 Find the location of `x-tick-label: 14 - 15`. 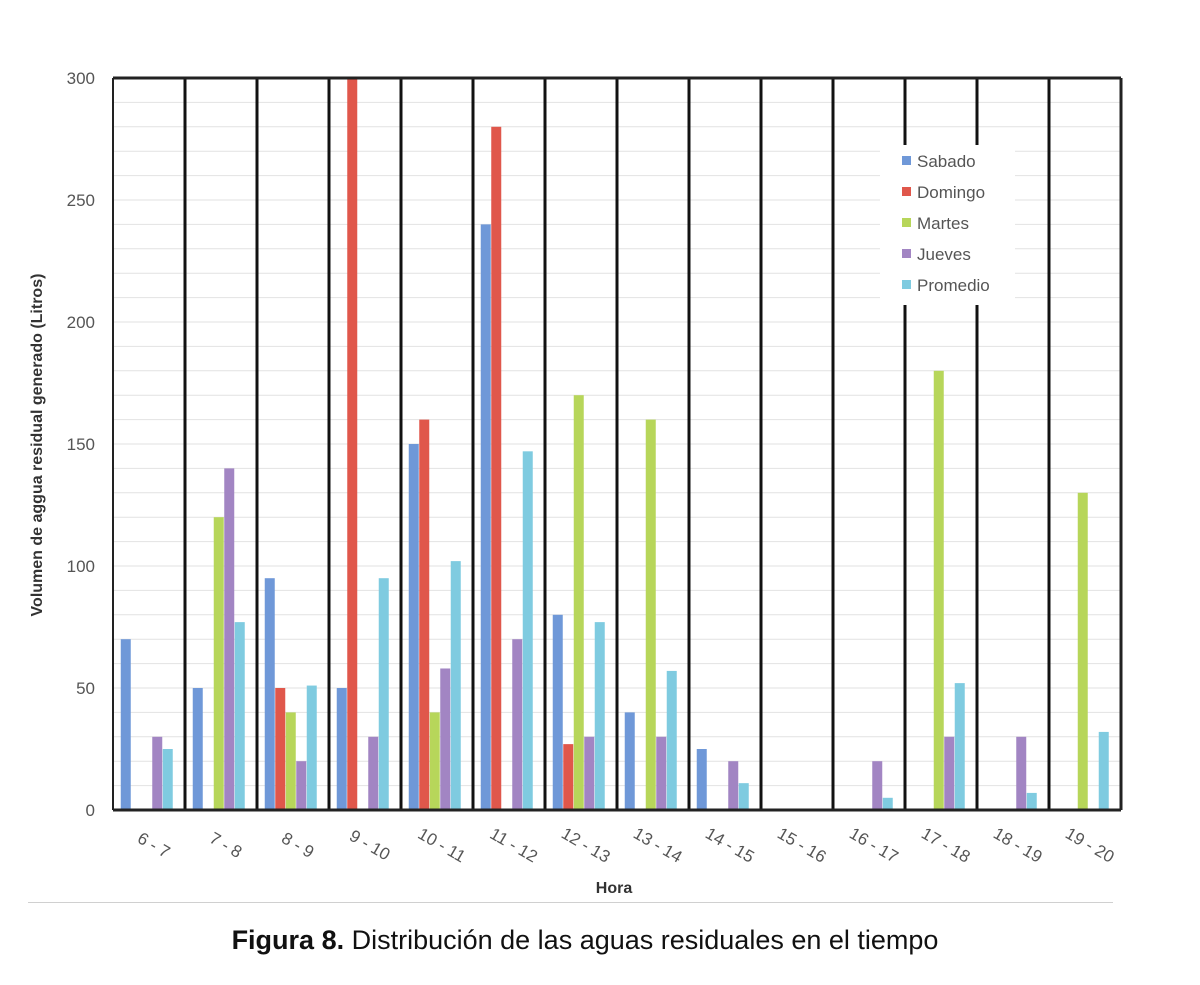

x-tick-label: 14 - 15 is located at coordinates (729, 845).